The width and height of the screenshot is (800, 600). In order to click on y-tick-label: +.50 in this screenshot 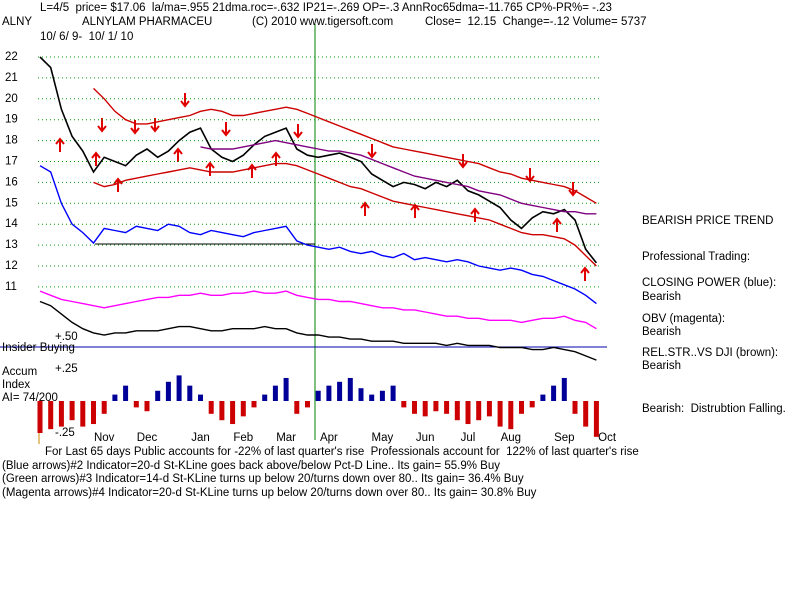, I will do `click(66, 337)`.